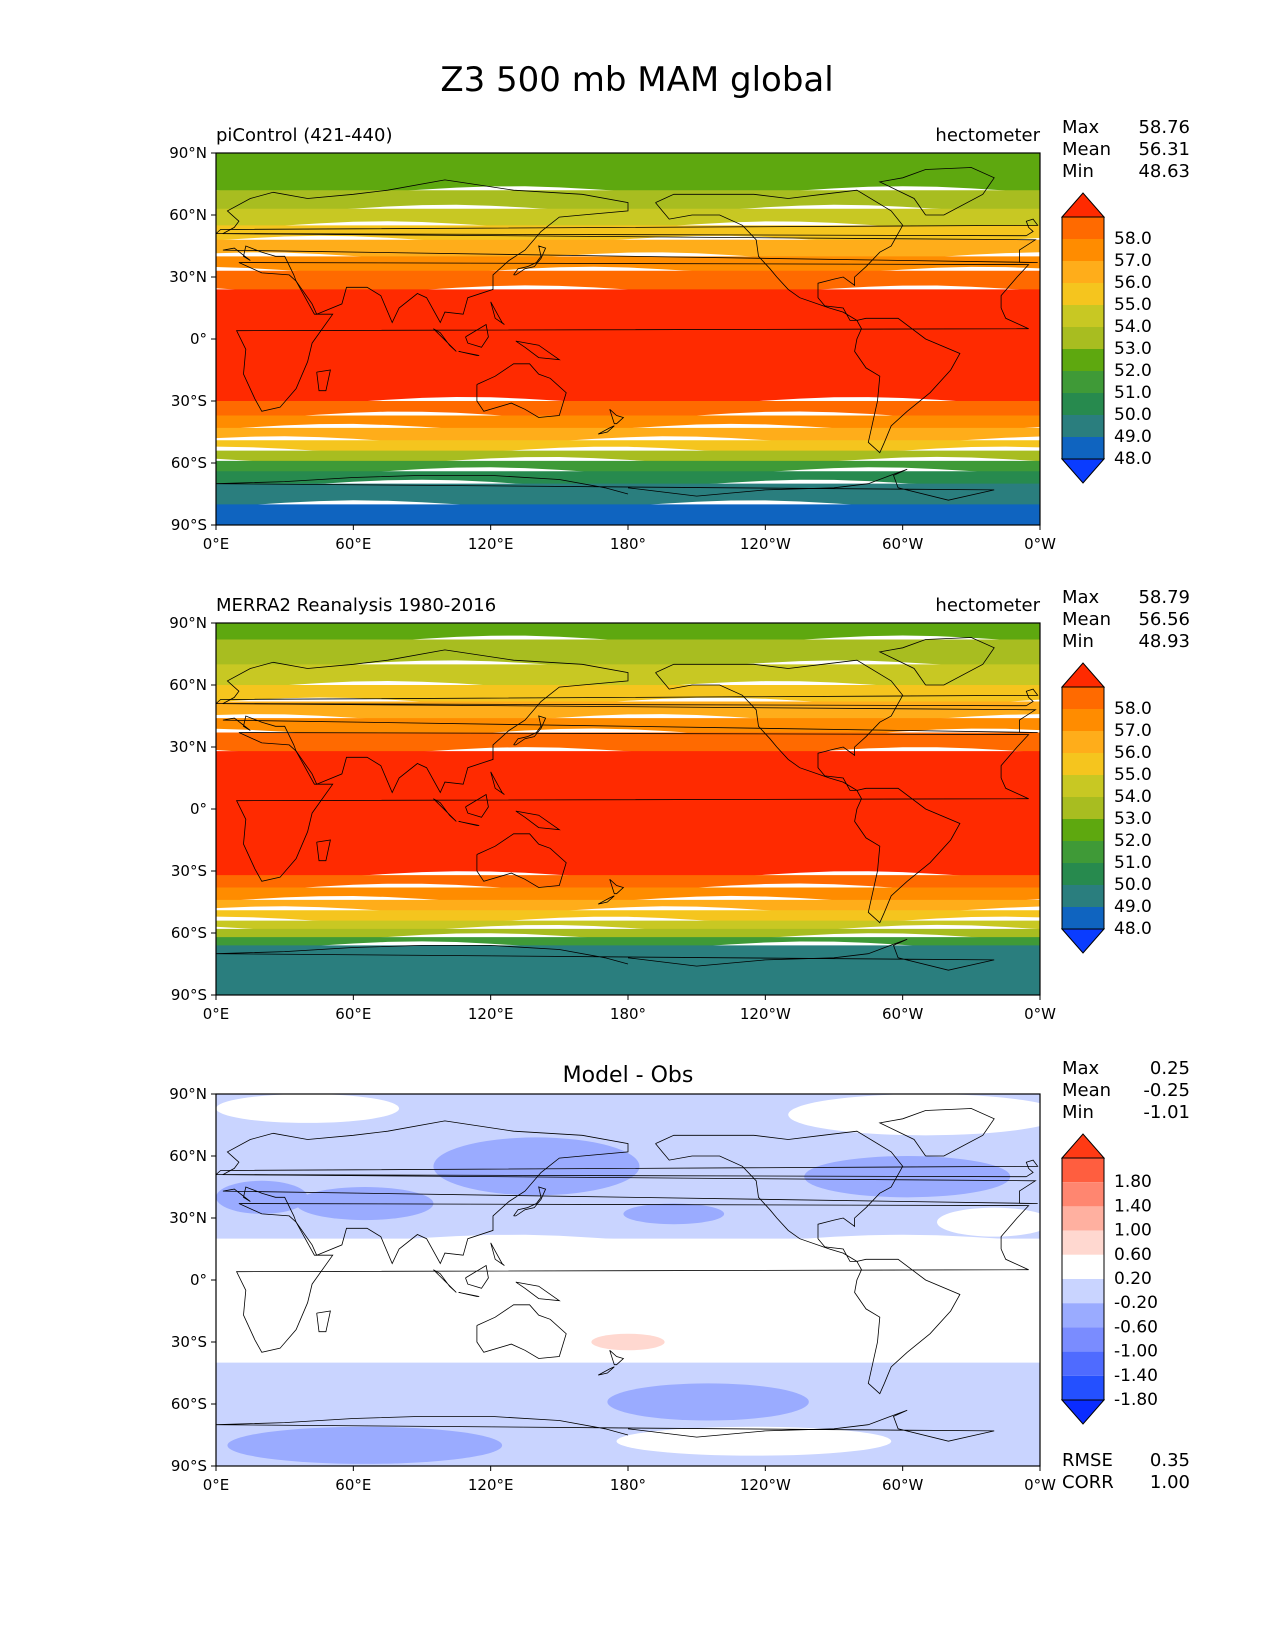 The height and width of the screenshot is (1650, 1275). Describe the element at coordinates (1136, 1327) in the screenshot. I see `colorbar-level-label: -0.60` at that location.